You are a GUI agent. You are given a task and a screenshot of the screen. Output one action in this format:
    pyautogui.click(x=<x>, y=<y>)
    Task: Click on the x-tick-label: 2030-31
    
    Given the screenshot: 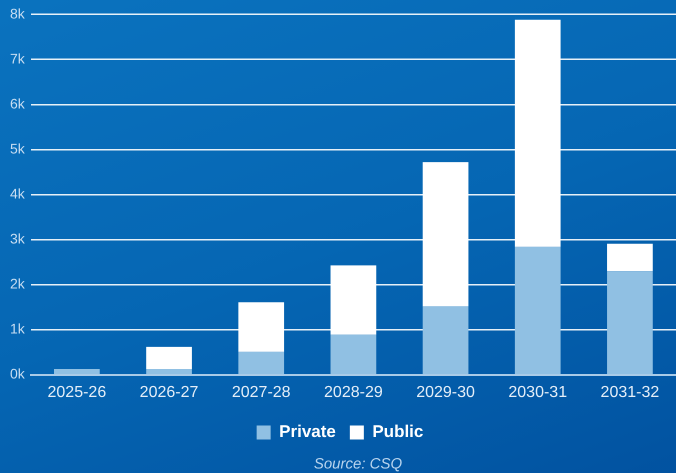 What is the action you would take?
    pyautogui.click(x=538, y=392)
    